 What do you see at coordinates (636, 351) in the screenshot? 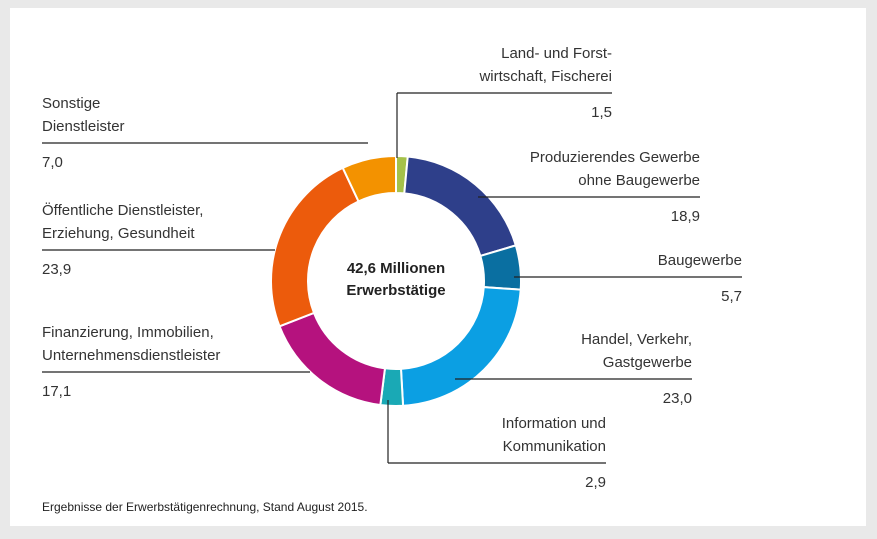
I see `category-label: Handel, Verkehr, Gastgewerbe` at bounding box center [636, 351].